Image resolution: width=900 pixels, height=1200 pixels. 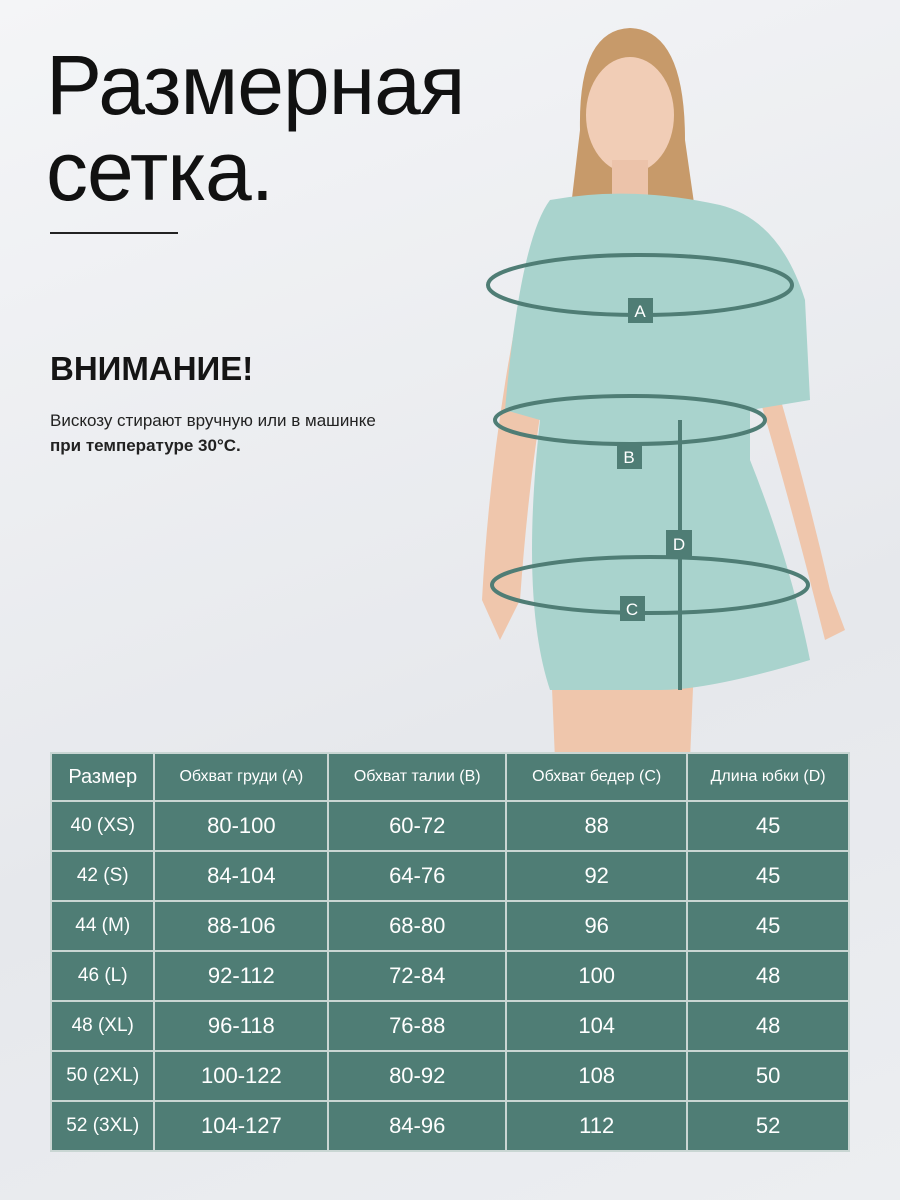 I want to click on table-row: 40 (XS) 80-100 60-72 88 45, so click(x=449, y=826).